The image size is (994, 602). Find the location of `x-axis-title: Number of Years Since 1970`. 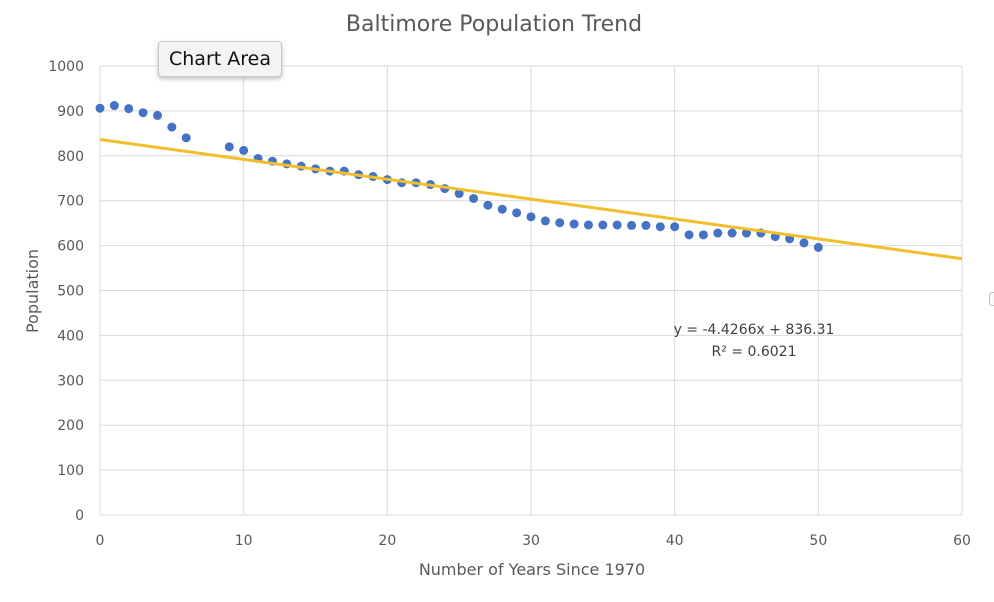

x-axis-title: Number of Years Since 1970 is located at coordinates (532, 569).